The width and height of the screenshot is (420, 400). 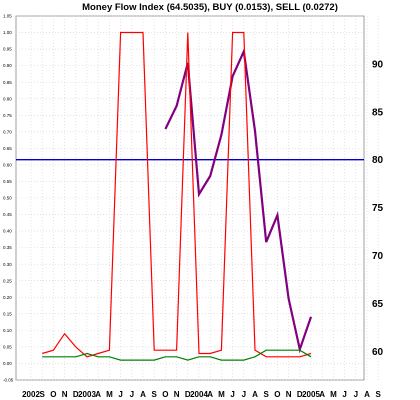 What do you see at coordinates (311, 394) in the screenshot?
I see `x-tick-label: 2005` at bounding box center [311, 394].